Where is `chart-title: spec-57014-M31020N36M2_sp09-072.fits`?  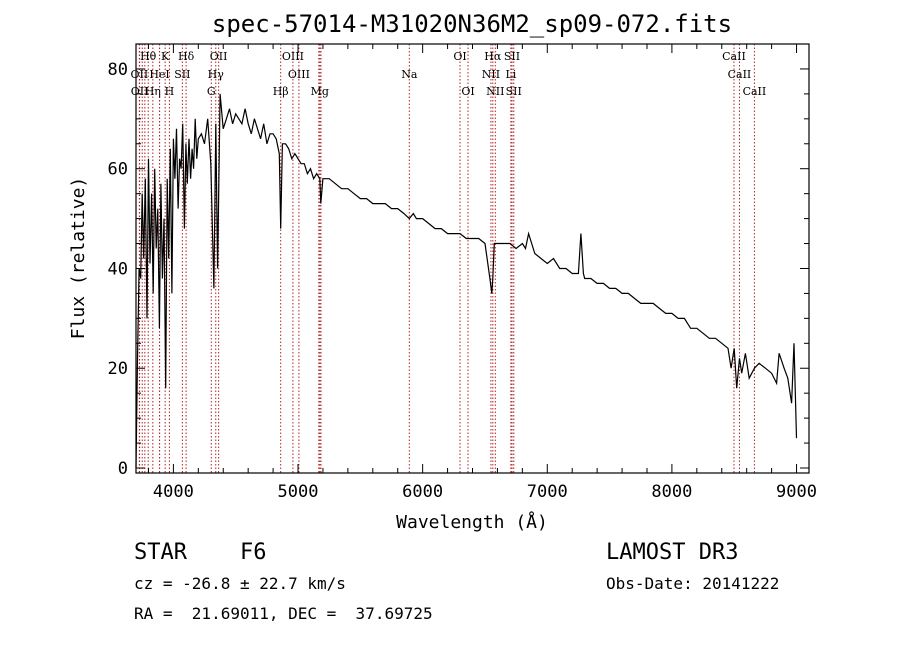
chart-title: spec-57014-M31020N36M2_sp09-072.fits is located at coordinates (472, 24).